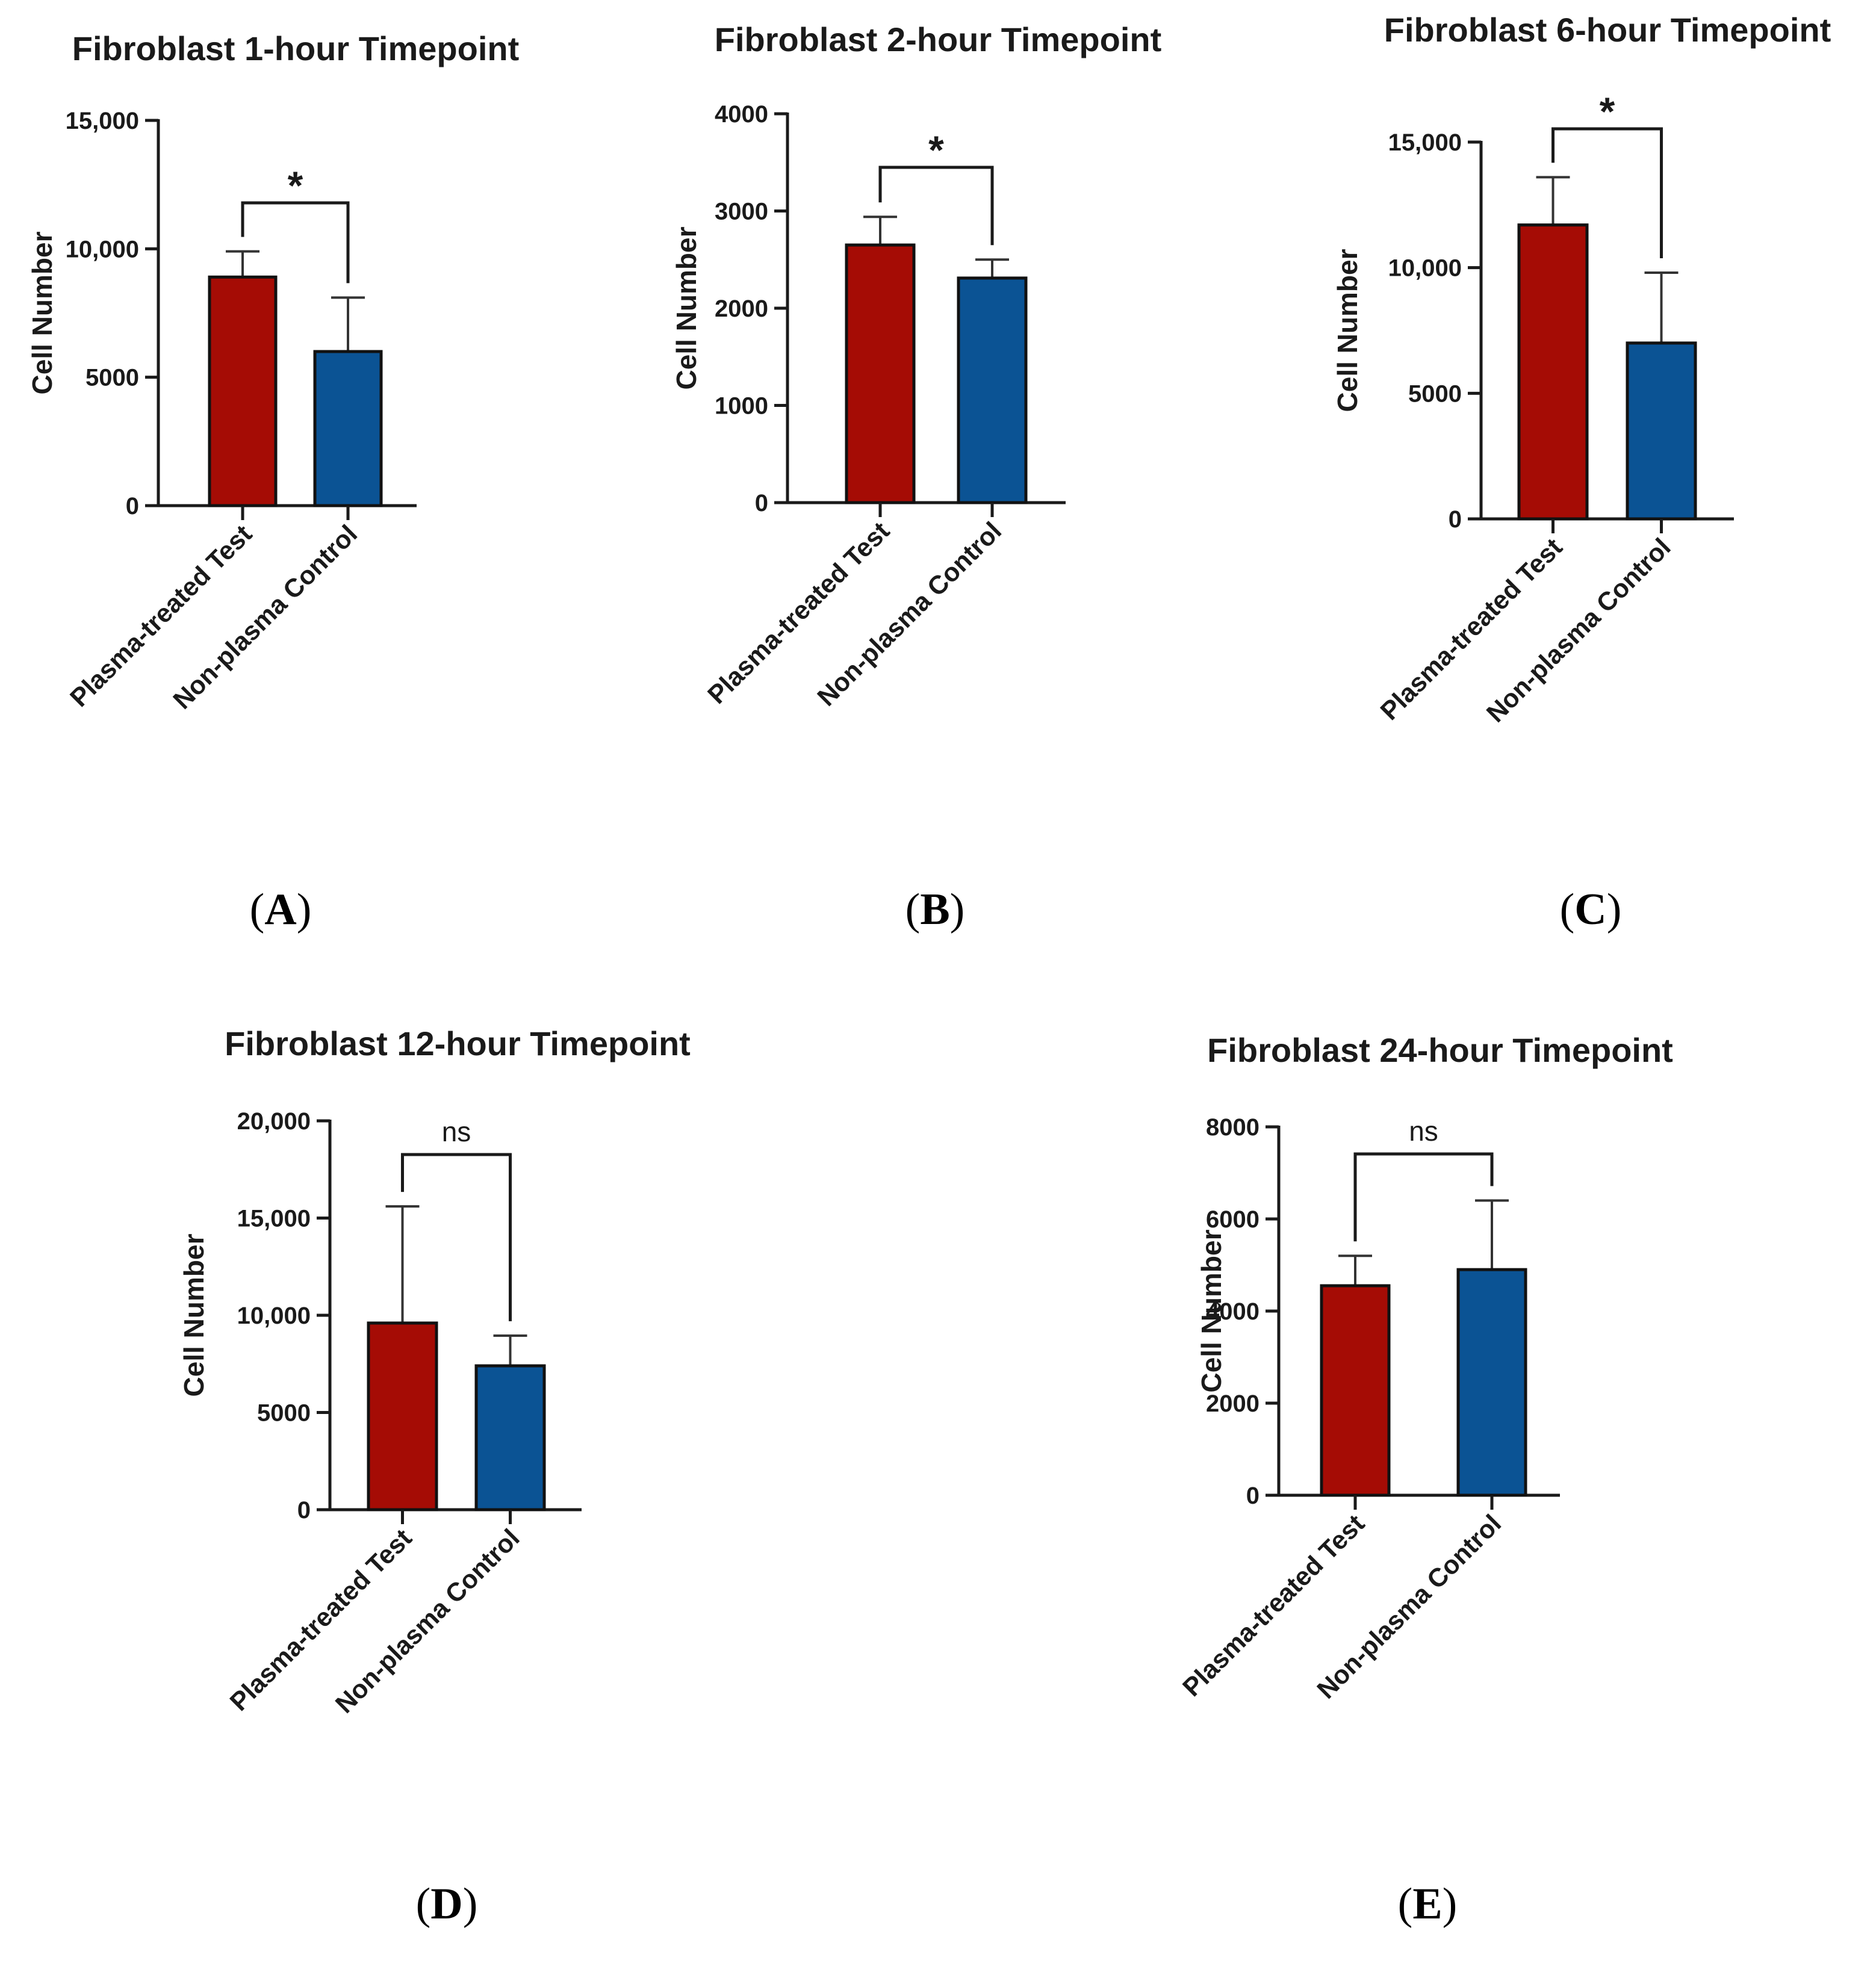  What do you see at coordinates (1440, 1050) in the screenshot?
I see `chart-title: Fibroblast 24-hour Timepoint` at bounding box center [1440, 1050].